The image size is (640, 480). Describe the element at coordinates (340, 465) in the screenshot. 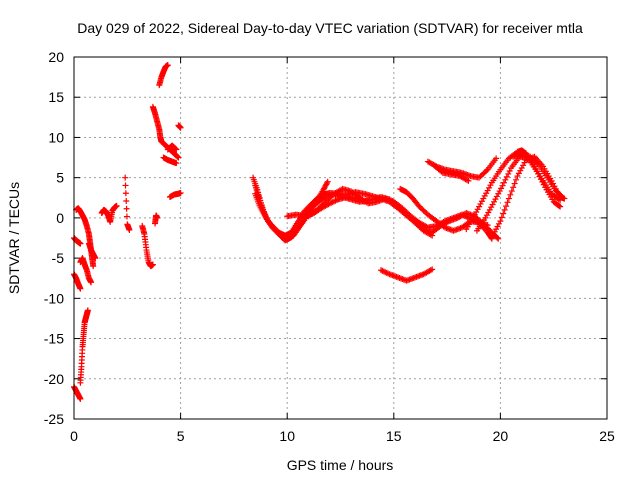

I see `x-axis-label: GPS time / hours` at that location.